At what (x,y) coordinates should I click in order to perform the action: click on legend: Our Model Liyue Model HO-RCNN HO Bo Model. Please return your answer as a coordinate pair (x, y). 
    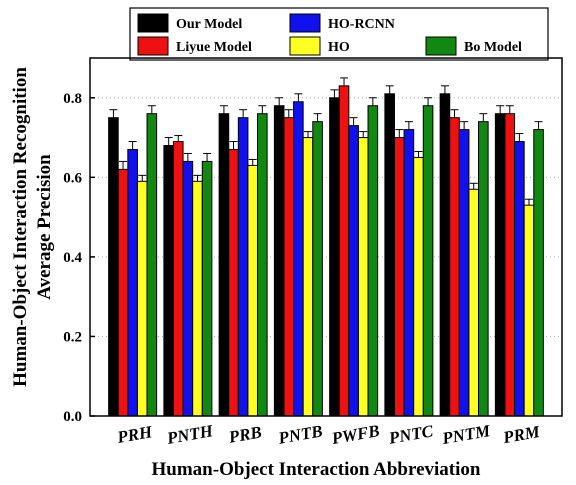
    Looking at the image, I should click on (339, 34).